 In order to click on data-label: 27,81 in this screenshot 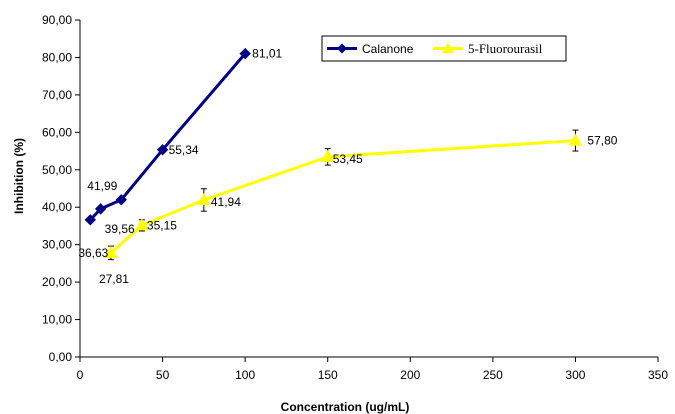, I will do `click(114, 279)`.